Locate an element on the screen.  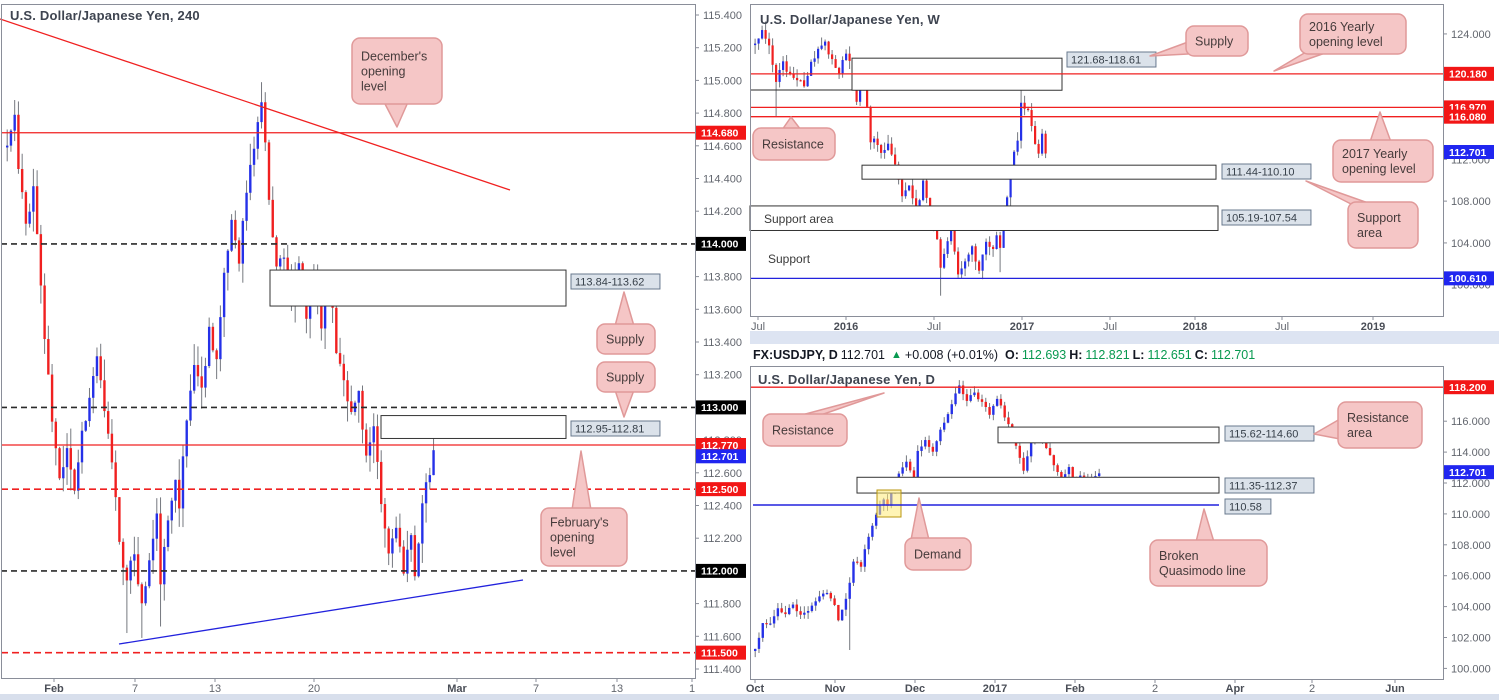
low-value: 112.651 is located at coordinates (1169, 355).